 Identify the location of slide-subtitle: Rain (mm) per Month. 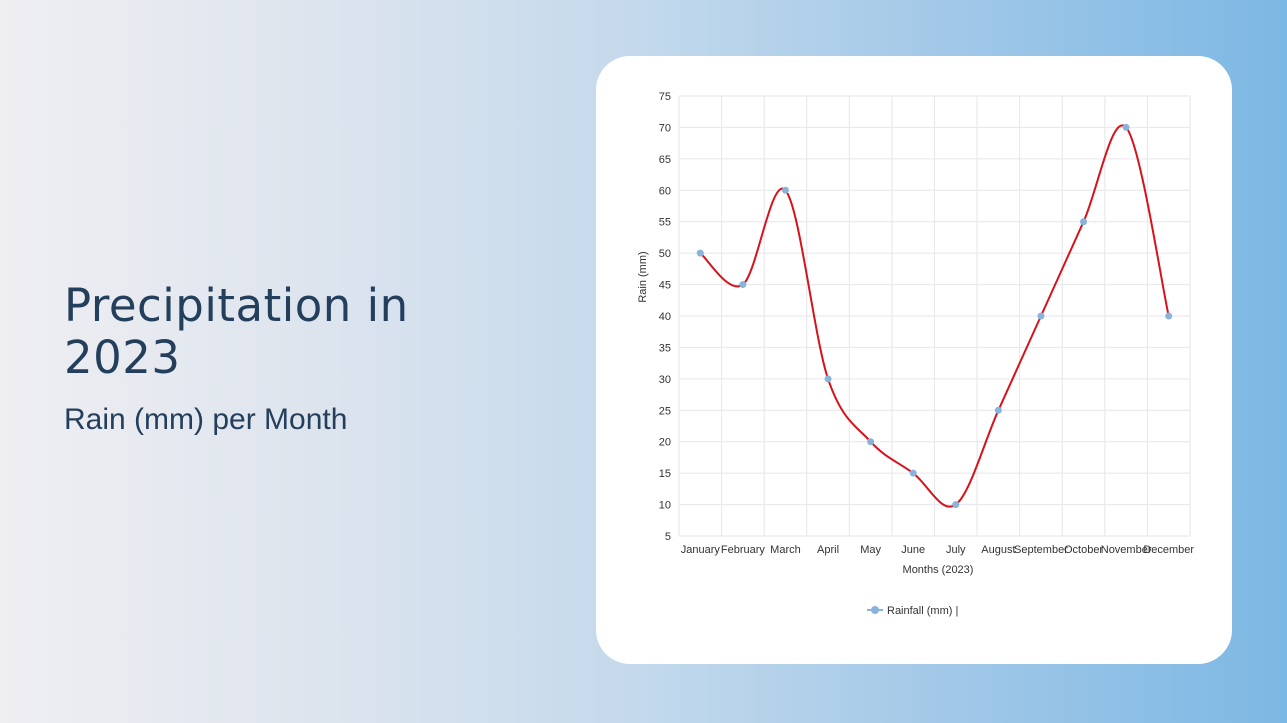
(206, 419).